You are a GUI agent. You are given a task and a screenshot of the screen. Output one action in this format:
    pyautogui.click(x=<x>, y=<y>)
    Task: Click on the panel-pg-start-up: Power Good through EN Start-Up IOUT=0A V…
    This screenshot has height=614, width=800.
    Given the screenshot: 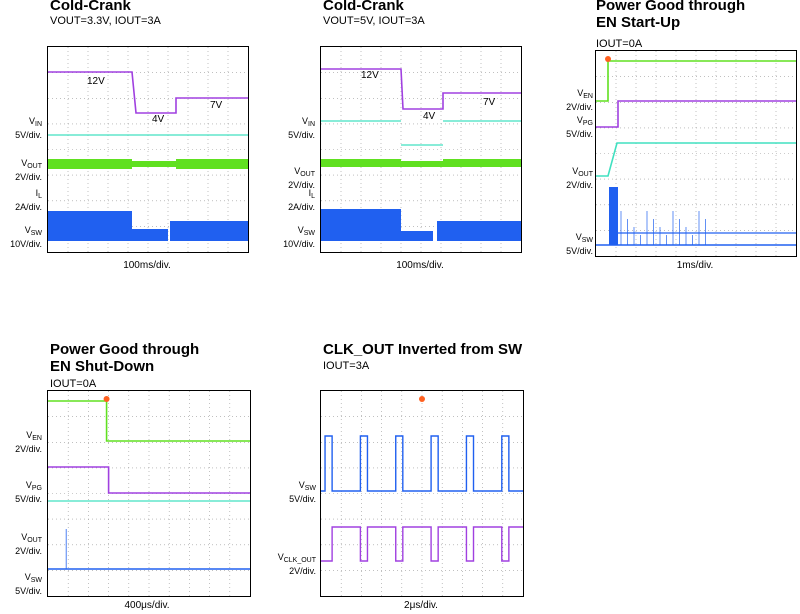 What is the action you would take?
    pyautogui.click(x=670, y=140)
    